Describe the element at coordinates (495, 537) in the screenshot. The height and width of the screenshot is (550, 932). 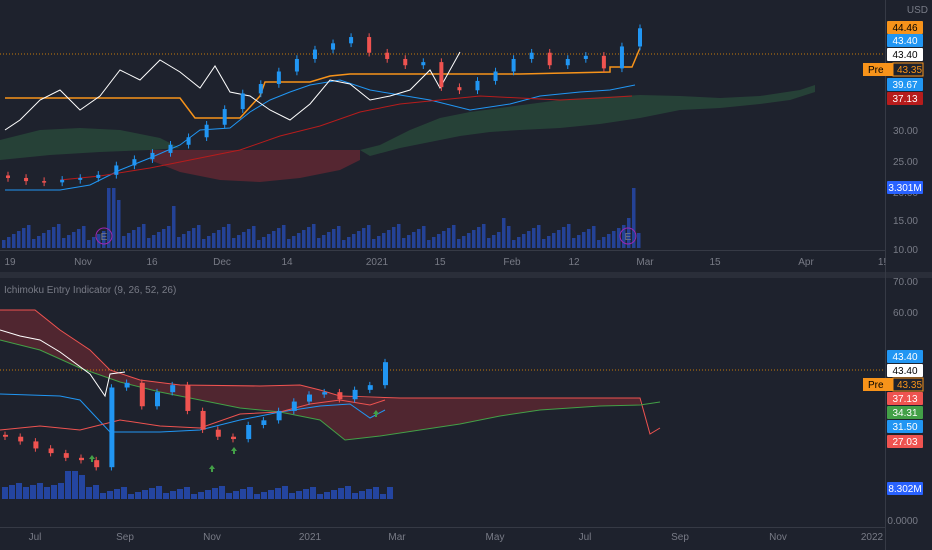
I see `time-tick-label: May` at that location.